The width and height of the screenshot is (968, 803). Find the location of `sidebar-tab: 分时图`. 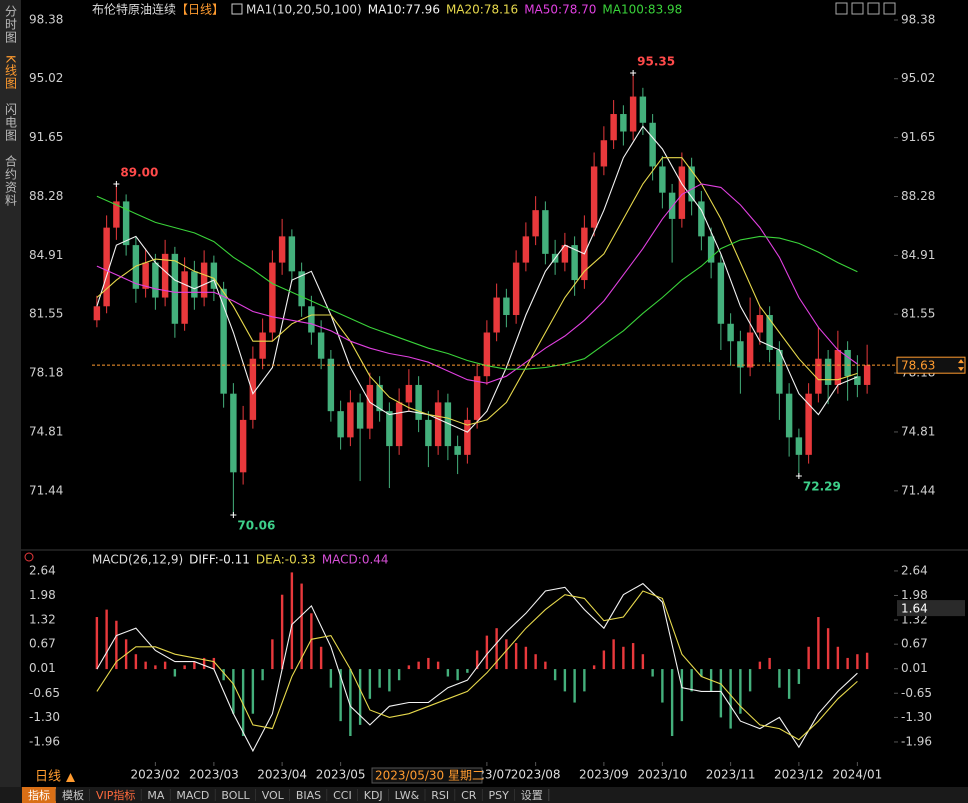

sidebar-tab: 分时图 is located at coordinates (11, 24).